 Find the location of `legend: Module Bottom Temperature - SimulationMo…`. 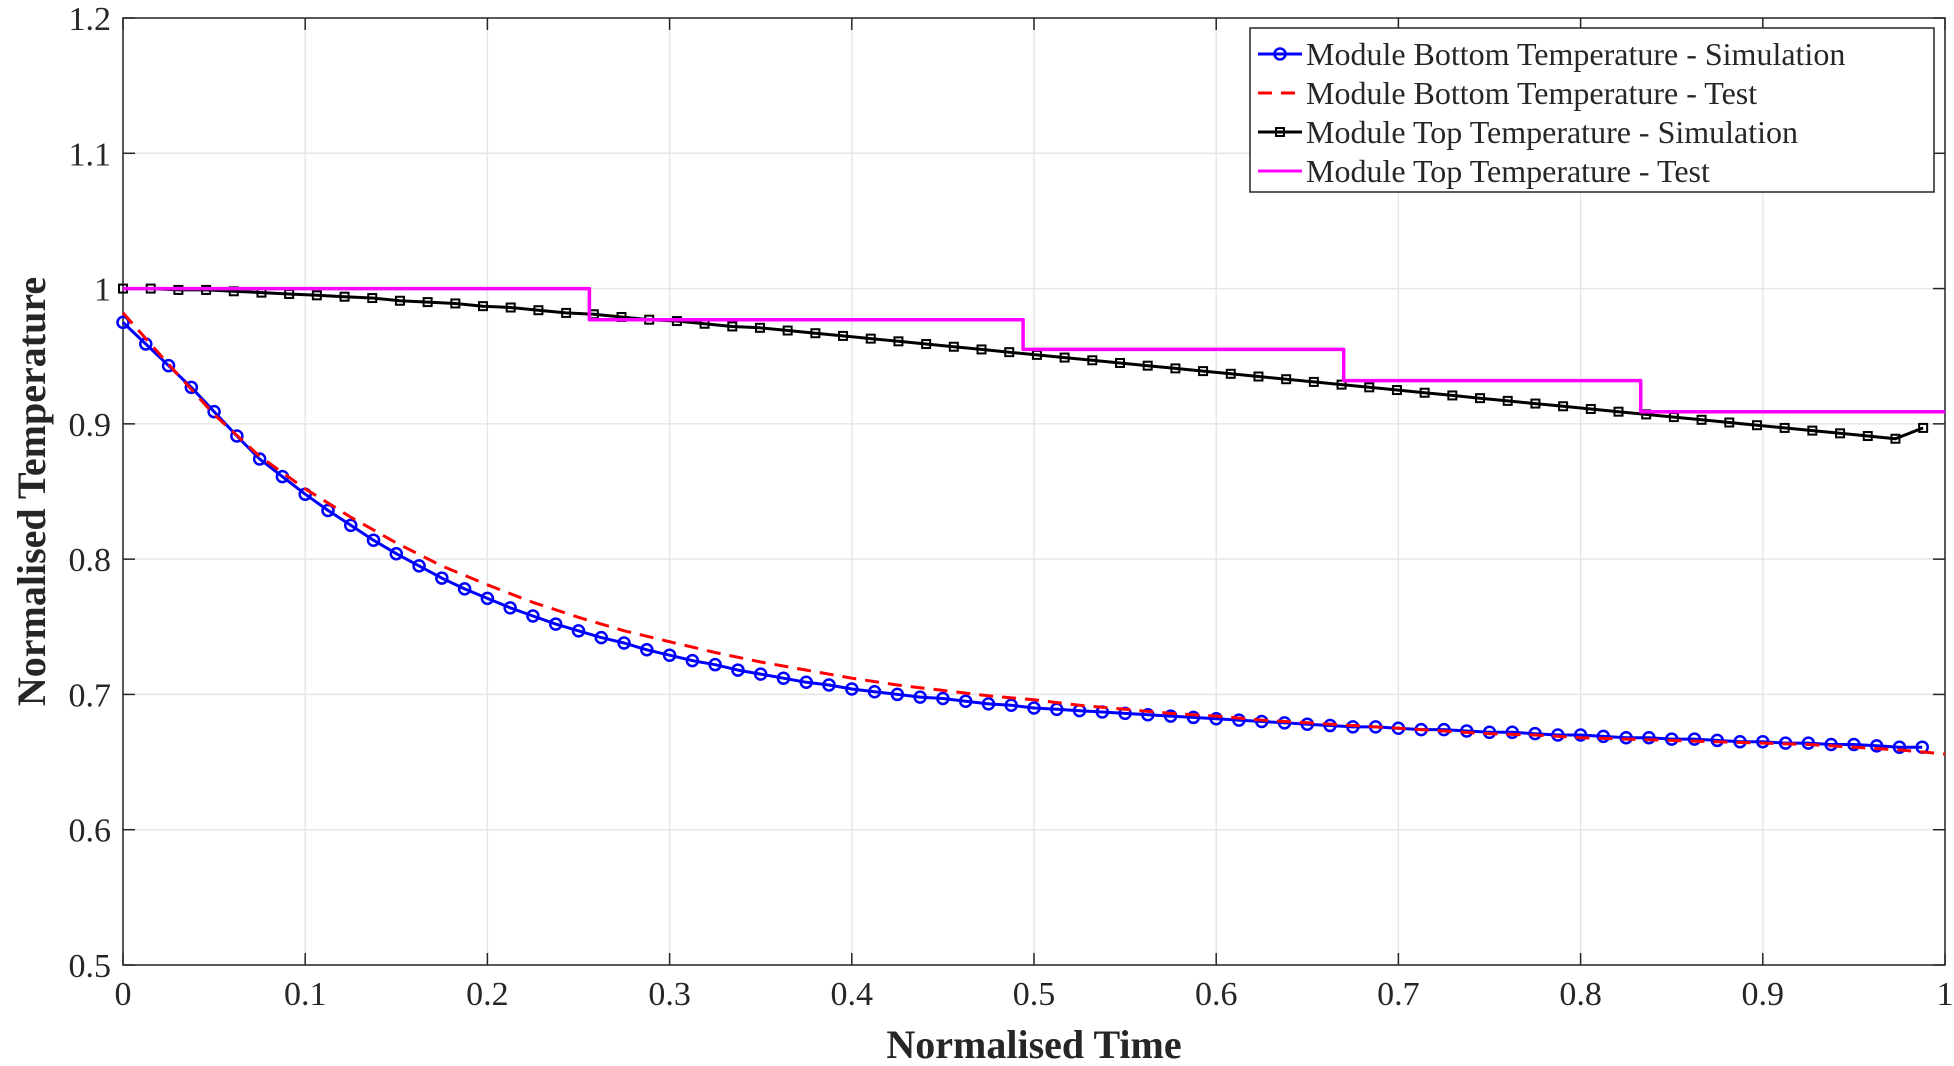

legend: Module Bottom Temperature - SimulationMo… is located at coordinates (1592, 110).